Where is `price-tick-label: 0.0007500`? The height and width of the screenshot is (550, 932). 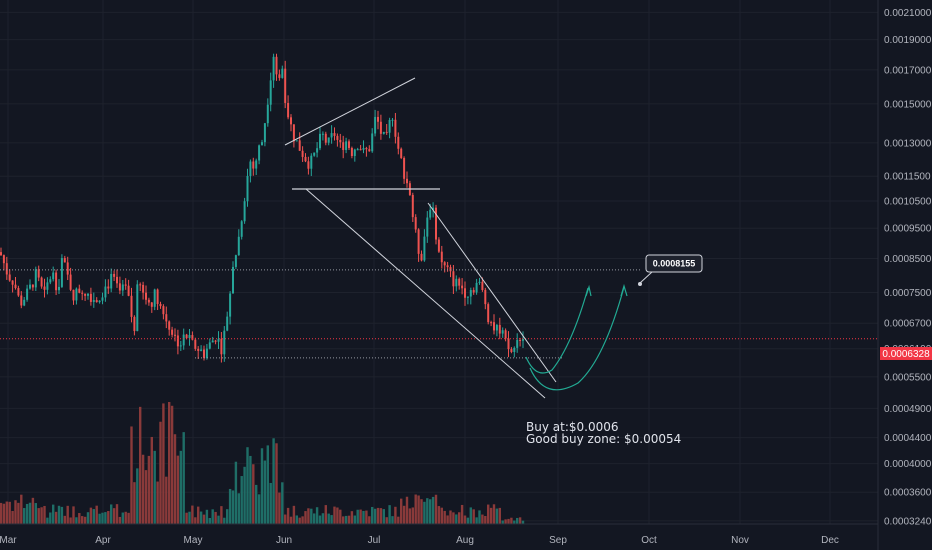 price-tick-label: 0.0007500 is located at coordinates (908, 293).